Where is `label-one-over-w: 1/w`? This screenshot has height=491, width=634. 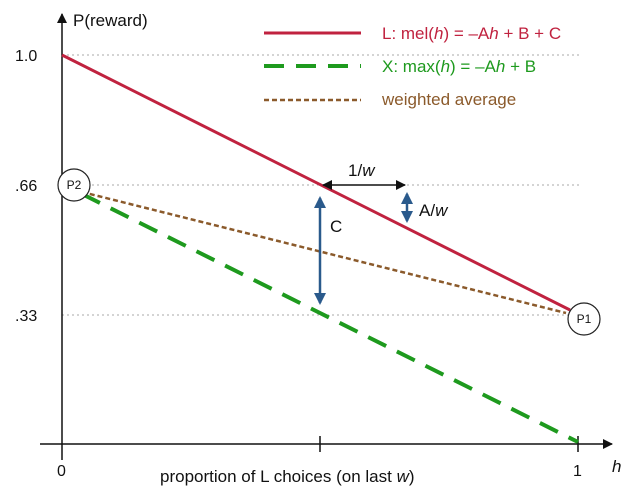 label-one-over-w: 1/w is located at coordinates (362, 170).